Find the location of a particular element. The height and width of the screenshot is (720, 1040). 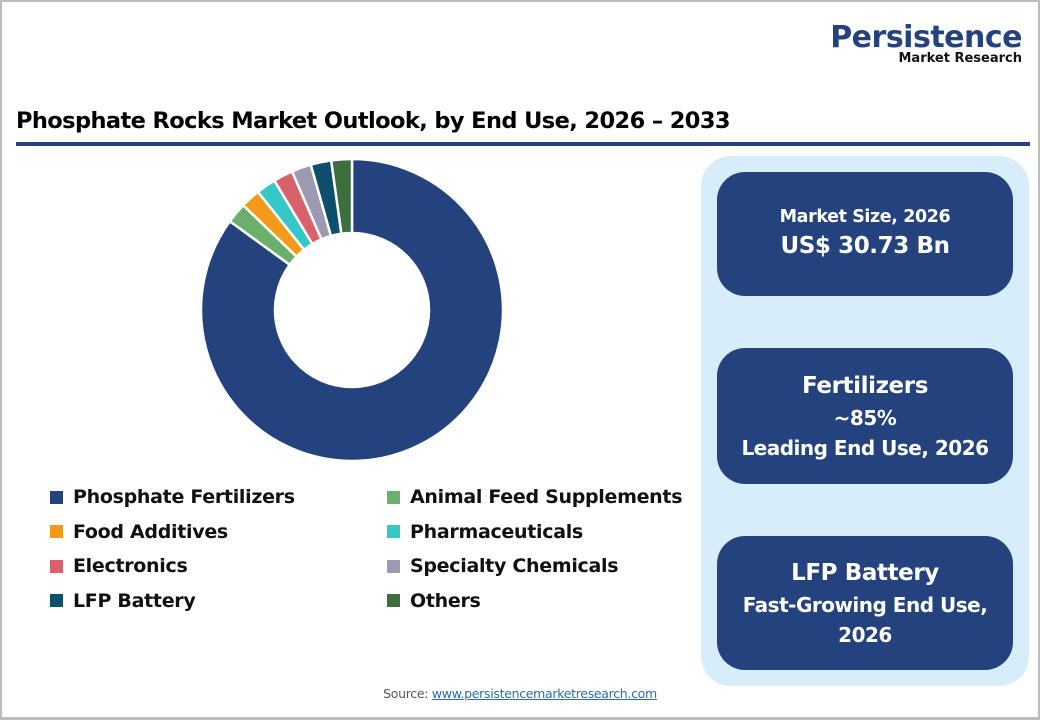

source-prefix: Source: is located at coordinates (406, 693).